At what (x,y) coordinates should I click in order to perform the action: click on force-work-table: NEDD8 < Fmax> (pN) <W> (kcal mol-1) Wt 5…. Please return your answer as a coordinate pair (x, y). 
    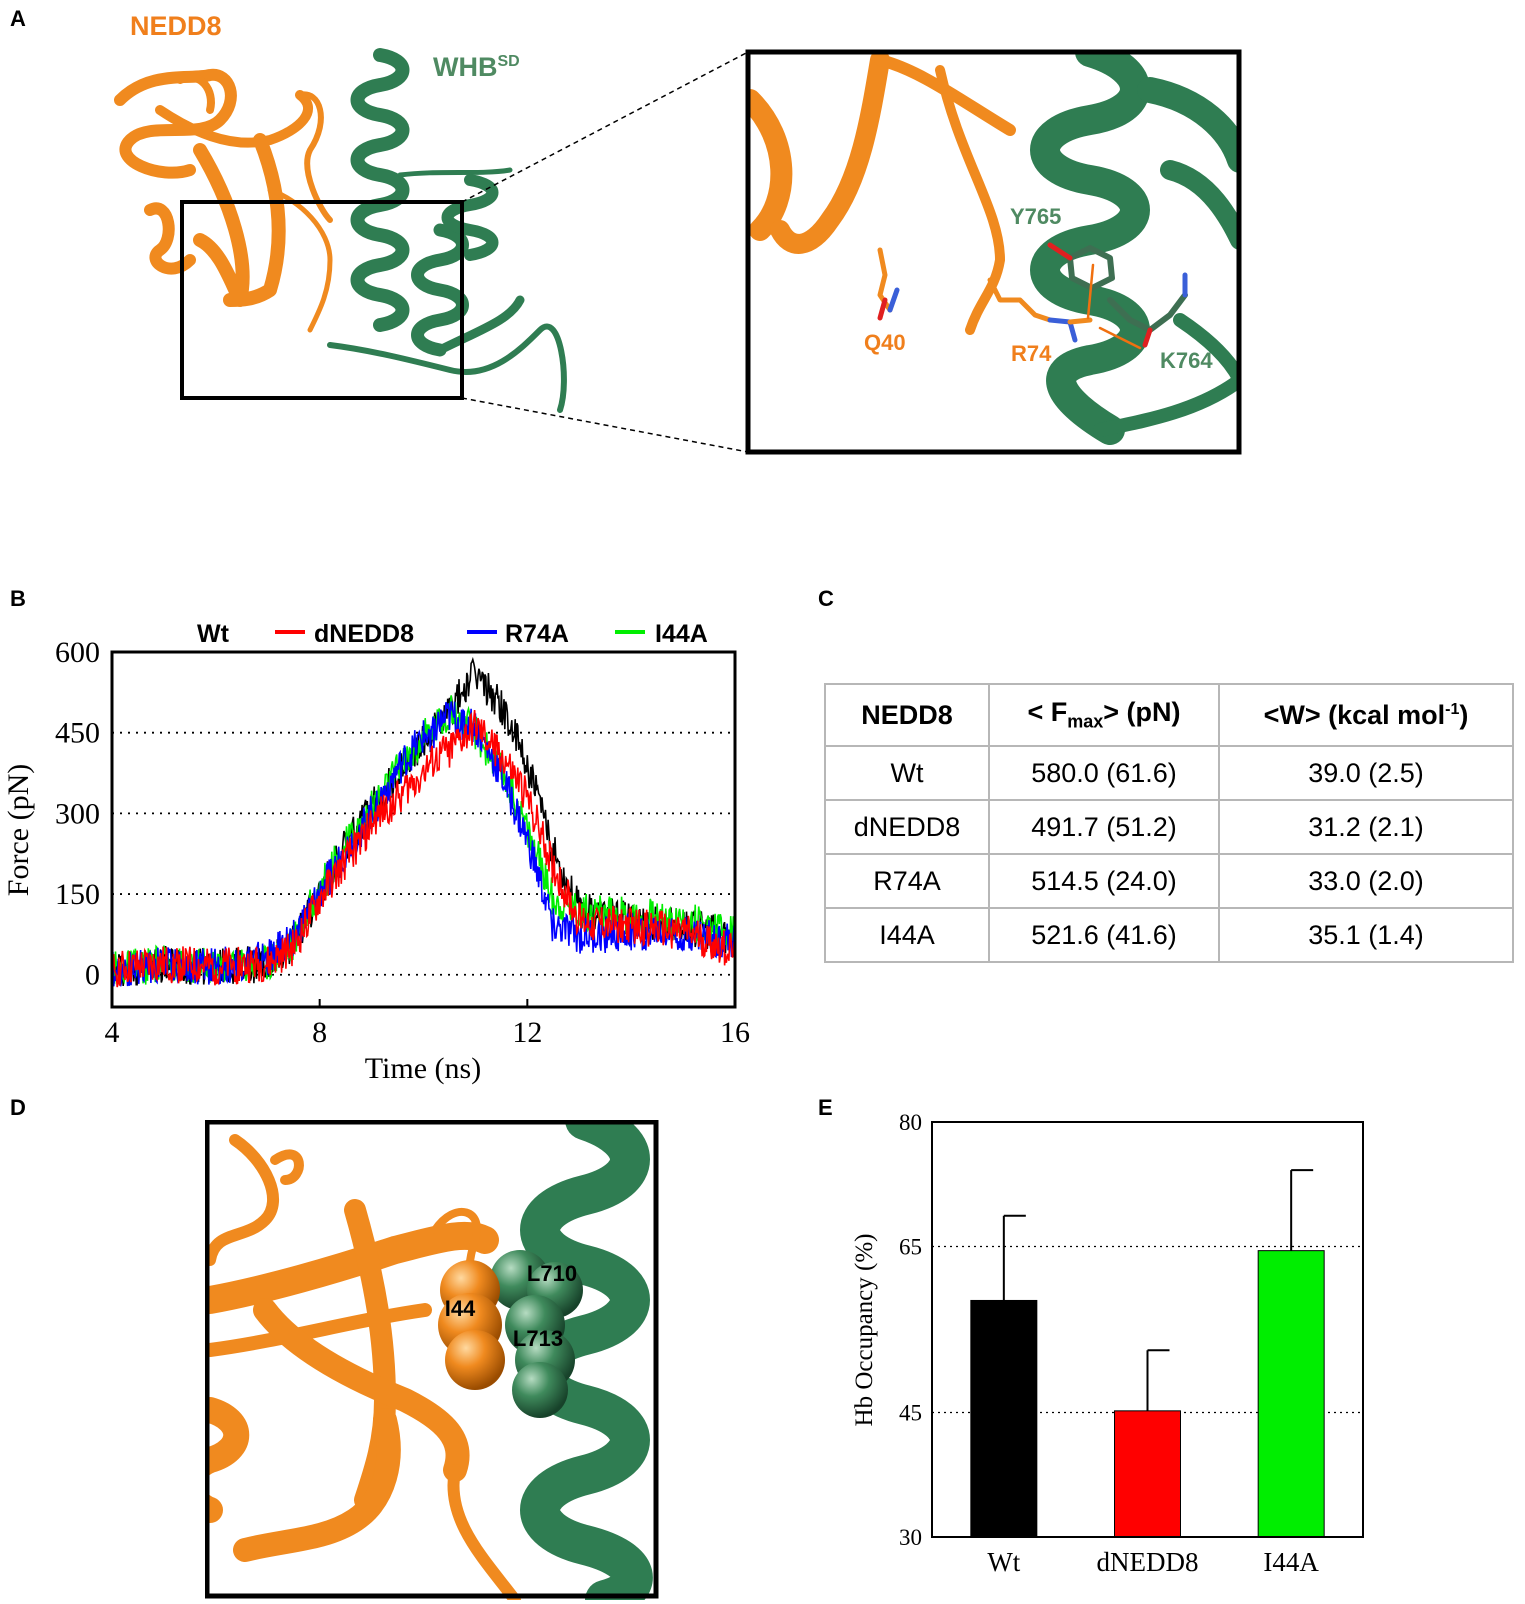
    Looking at the image, I should click on (1169, 823).